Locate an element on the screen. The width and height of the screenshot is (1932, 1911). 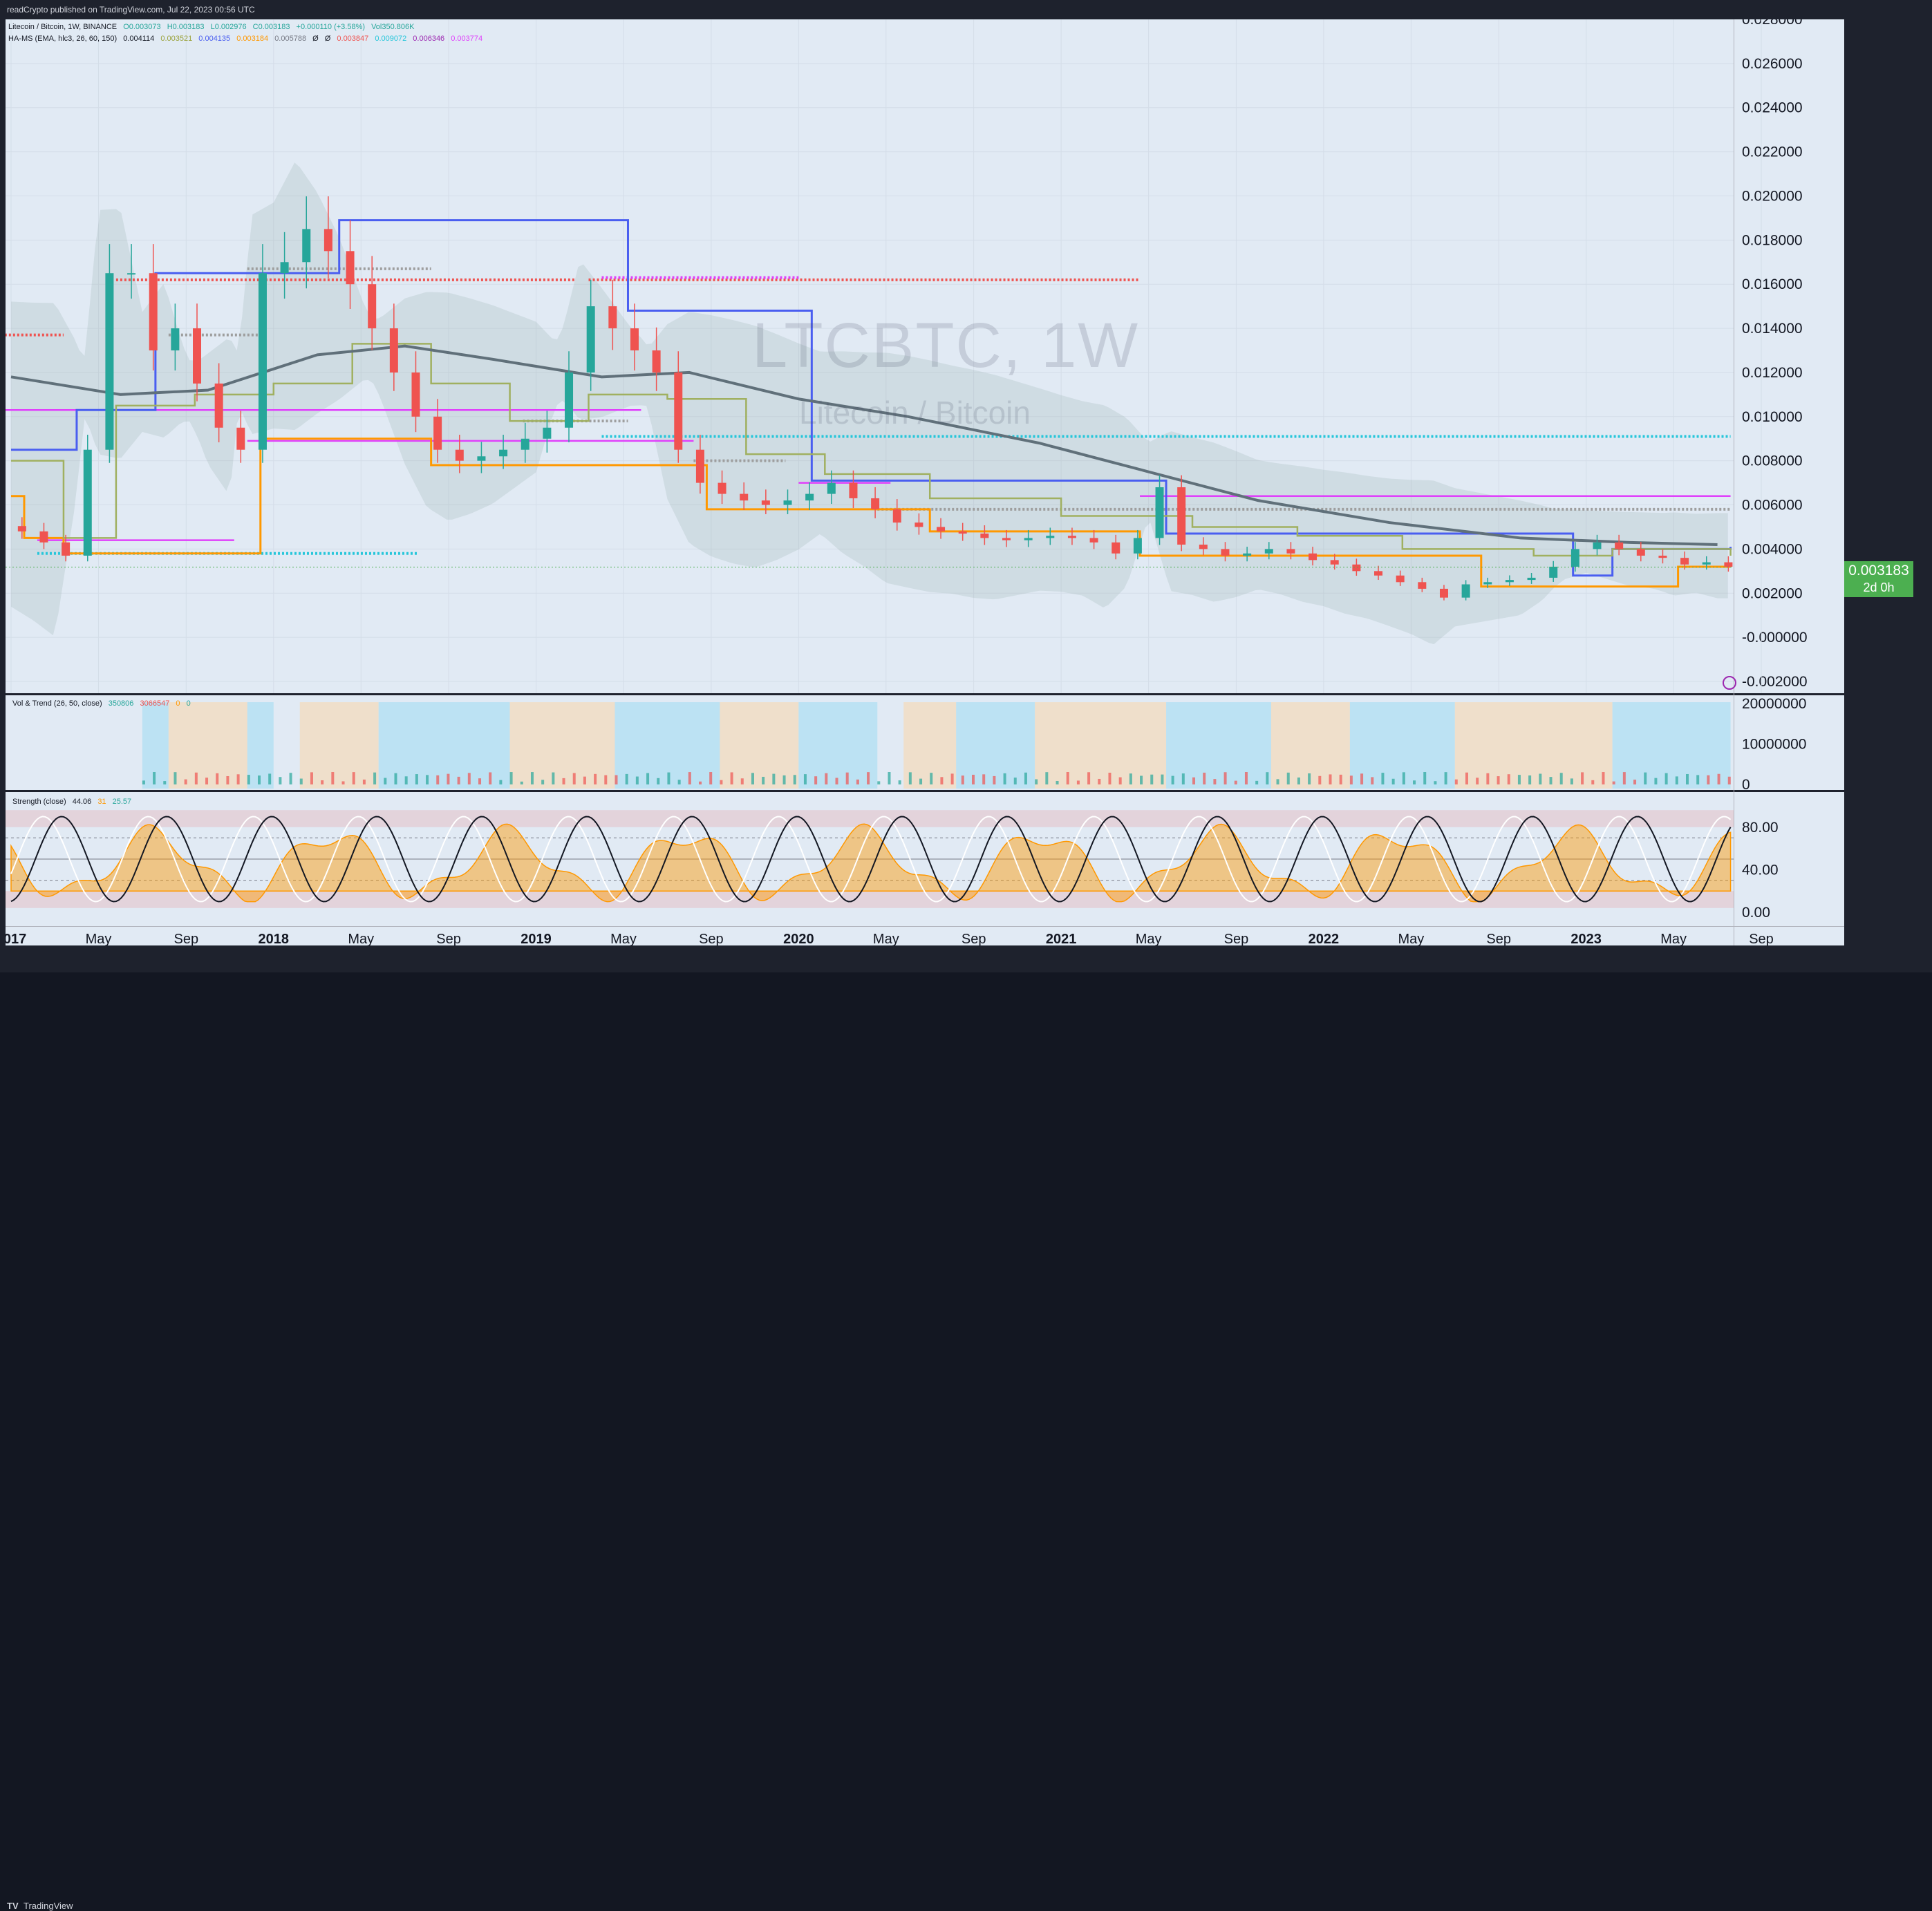
strength-pane: 80.00 40.00 0.00 is located at coordinates (925, 859).